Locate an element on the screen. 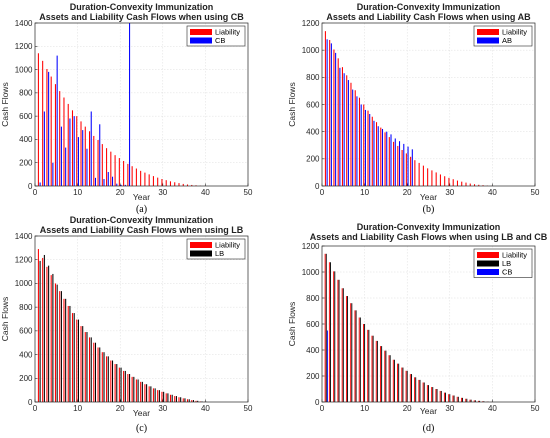 Image resolution: width=550 pixels, height=438 pixels. x-axis-label: Year is located at coordinates (141, 413).